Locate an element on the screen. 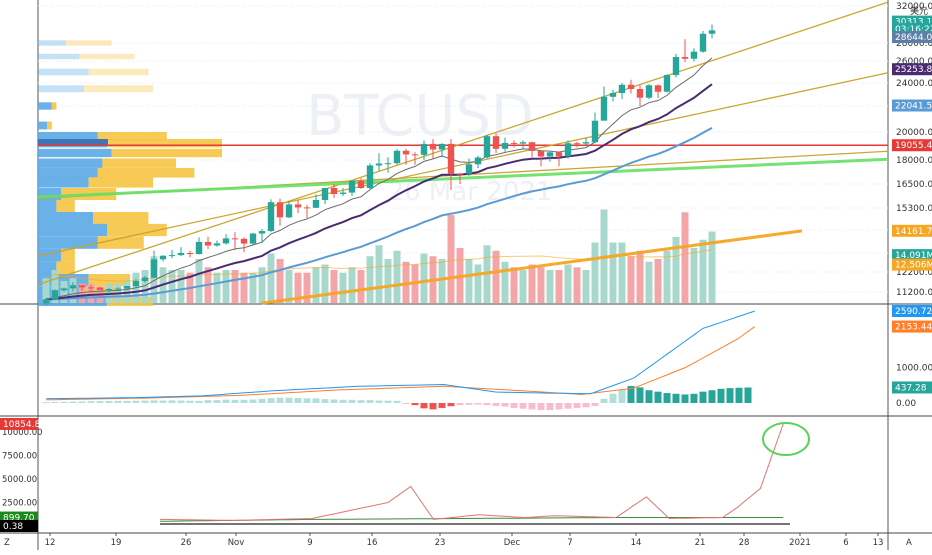 The image size is (932, 555). price-tick-2: 26000.00 is located at coordinates (914, 62).